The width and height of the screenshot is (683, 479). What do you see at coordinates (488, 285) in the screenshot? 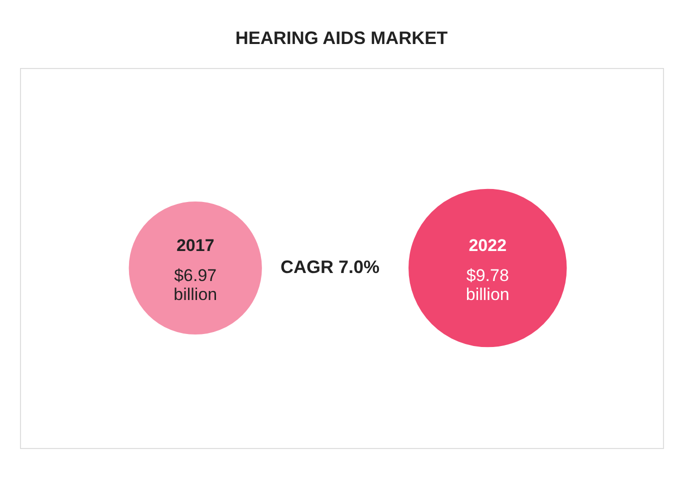
I see `data-label: $9.78 billion` at bounding box center [488, 285].